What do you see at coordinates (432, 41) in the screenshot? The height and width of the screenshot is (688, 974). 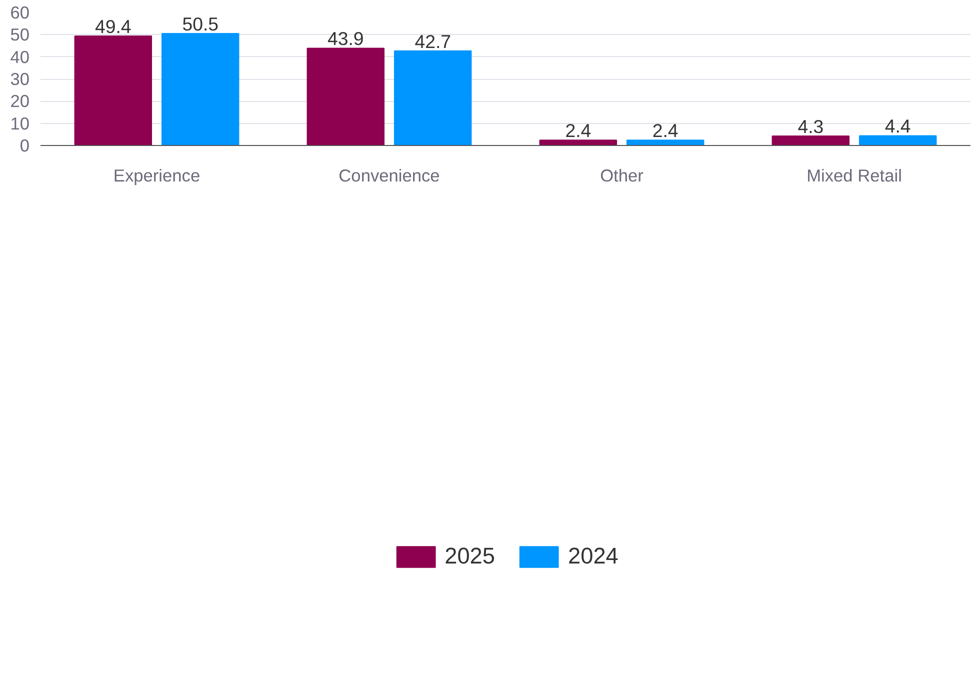 I see `data-label: 42.7` at bounding box center [432, 41].